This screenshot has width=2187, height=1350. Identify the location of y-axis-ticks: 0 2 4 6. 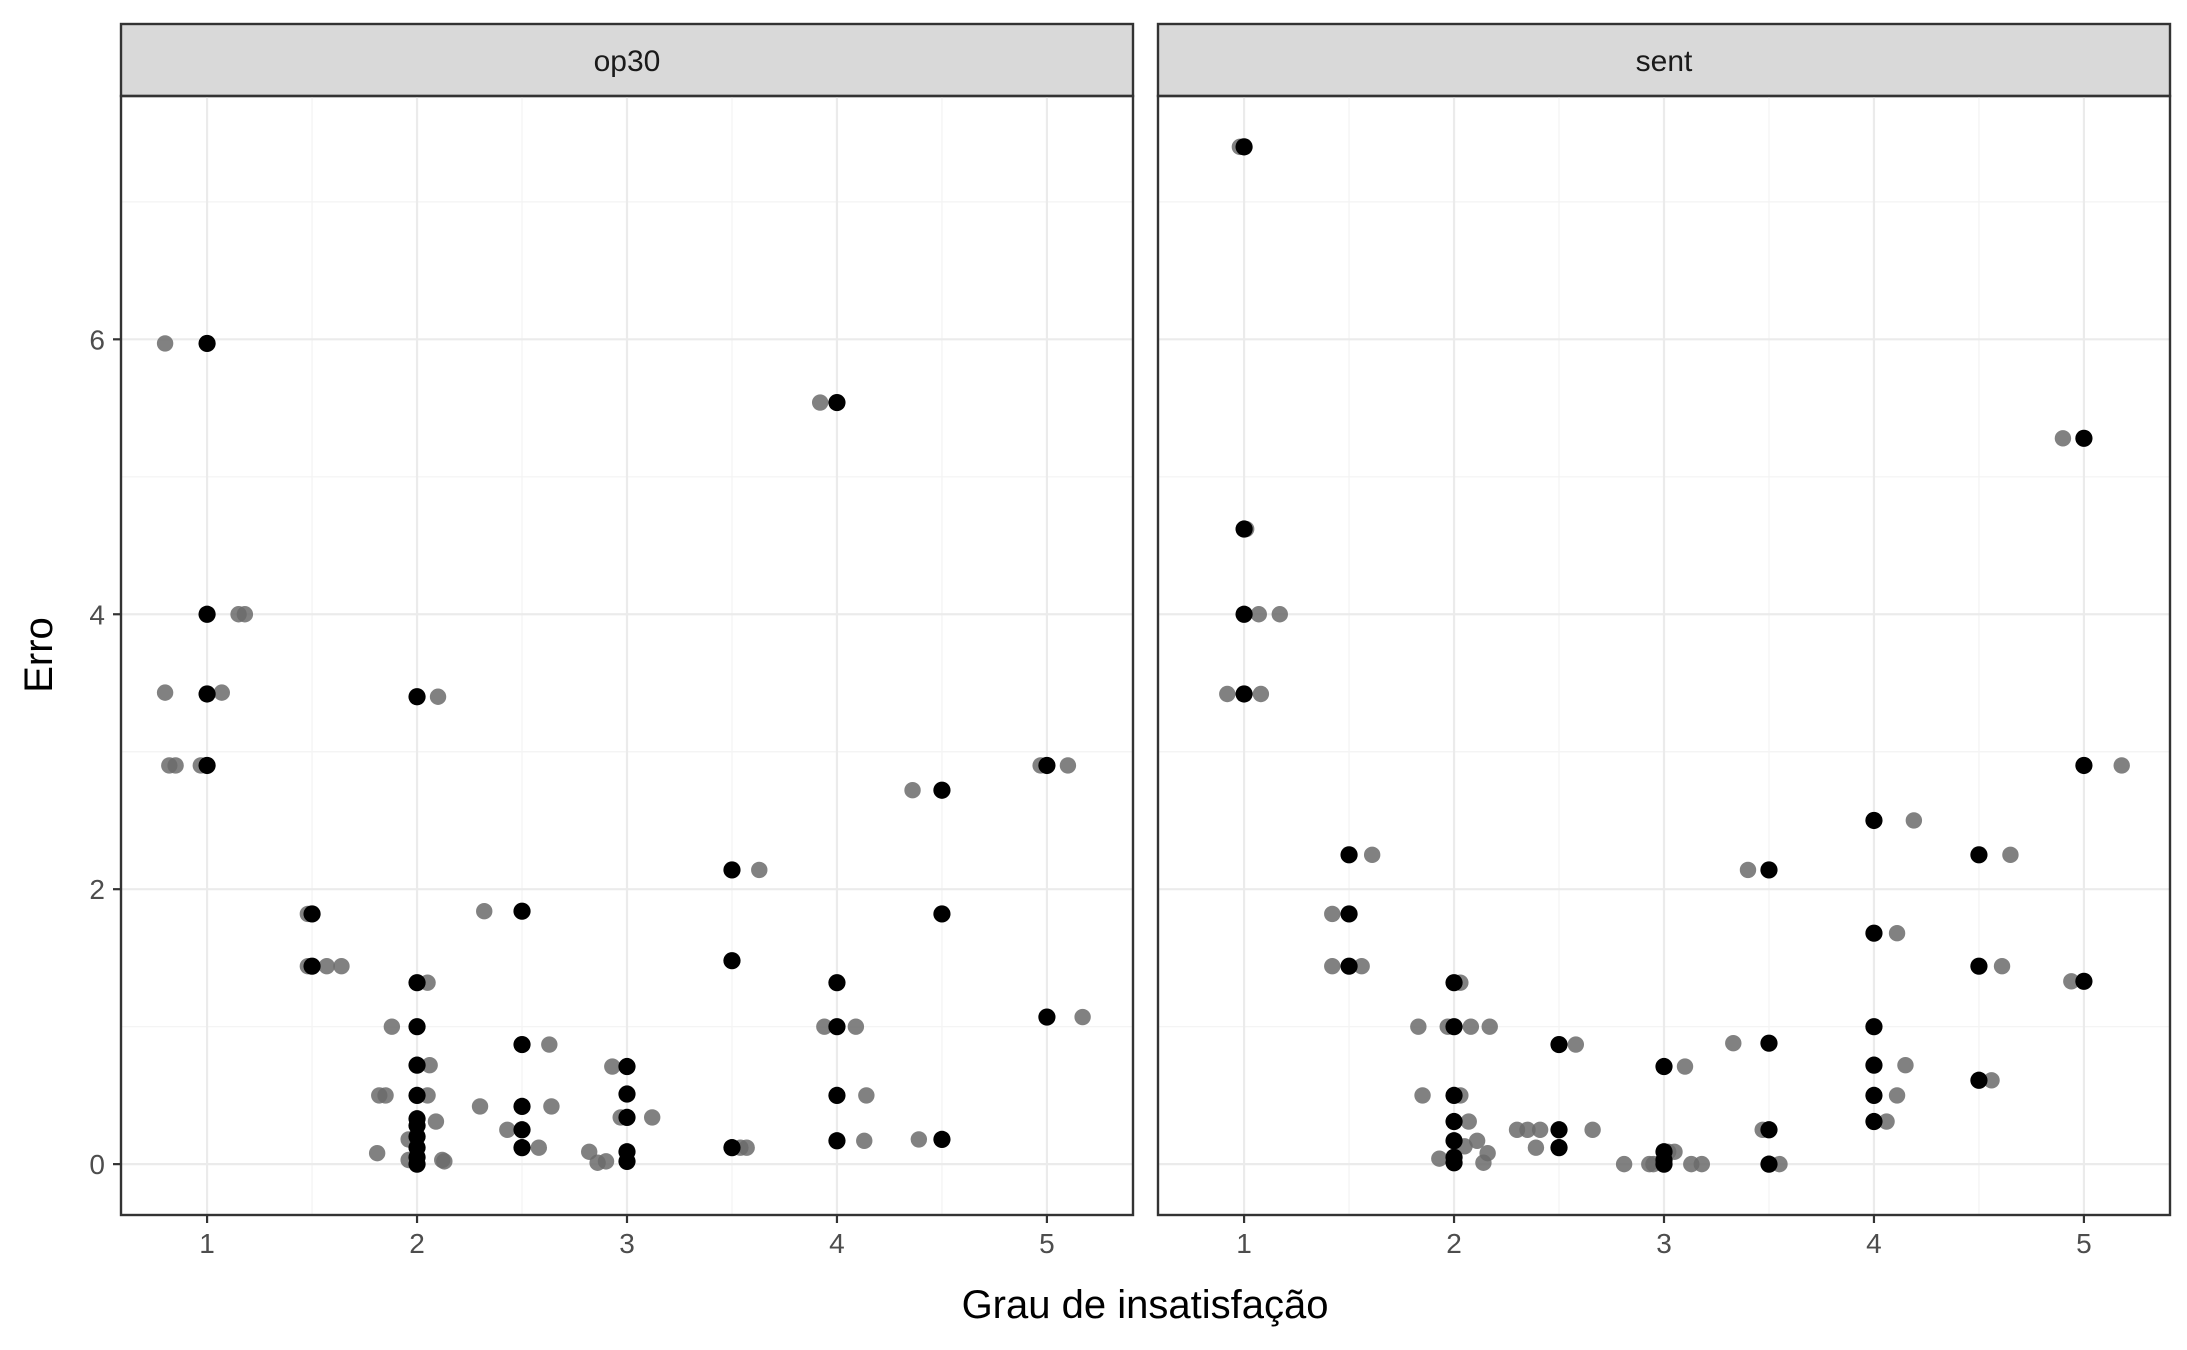
(105, 752).